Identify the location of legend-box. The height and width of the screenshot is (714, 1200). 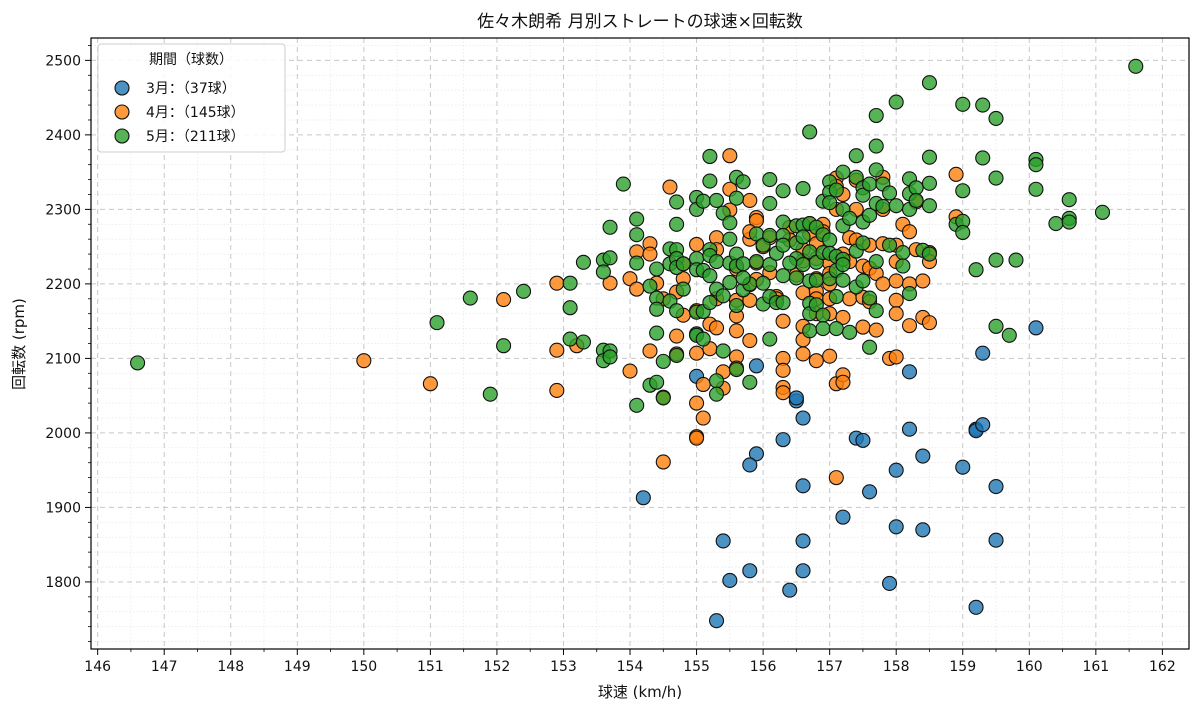
(191, 98).